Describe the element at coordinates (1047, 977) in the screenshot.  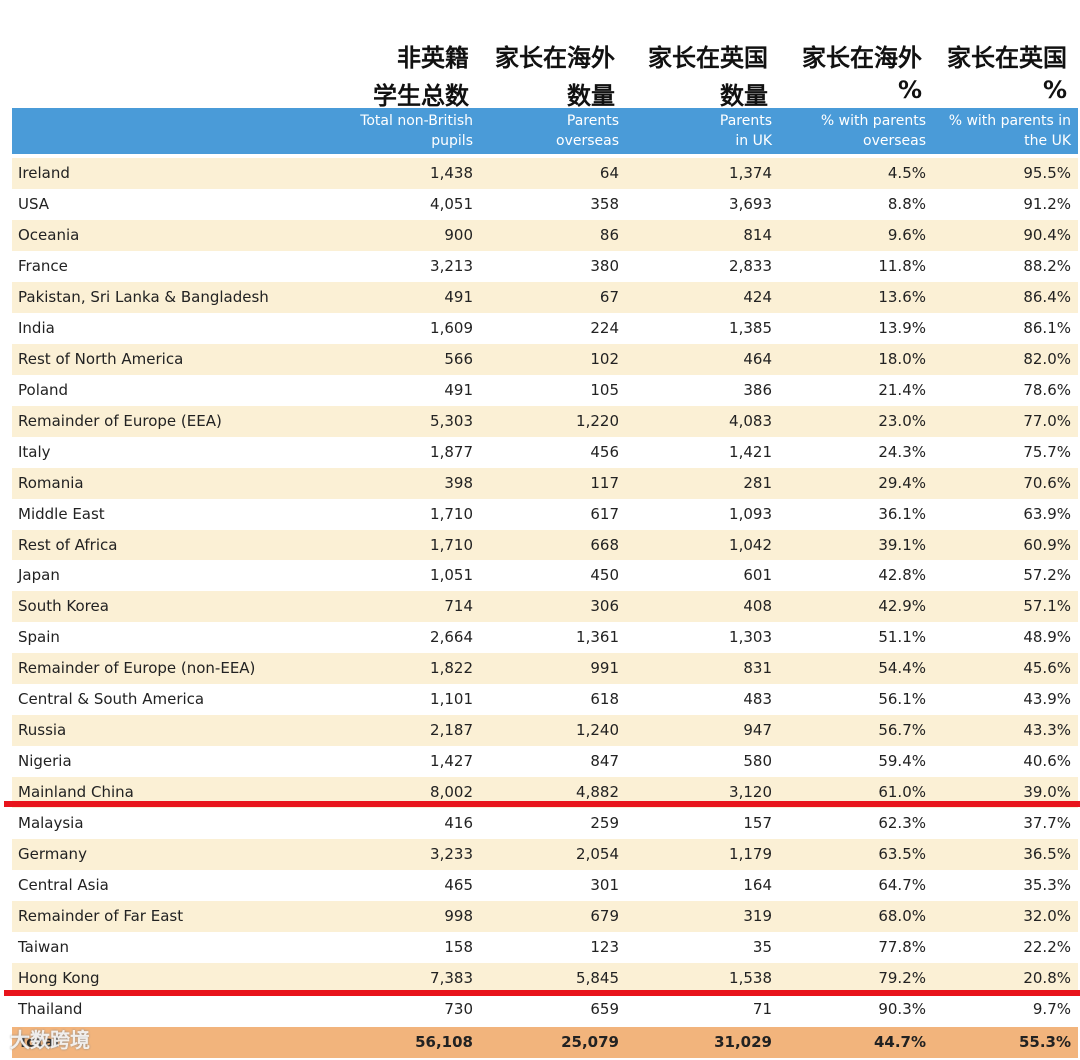
I see `cell: 20.8%` at that location.